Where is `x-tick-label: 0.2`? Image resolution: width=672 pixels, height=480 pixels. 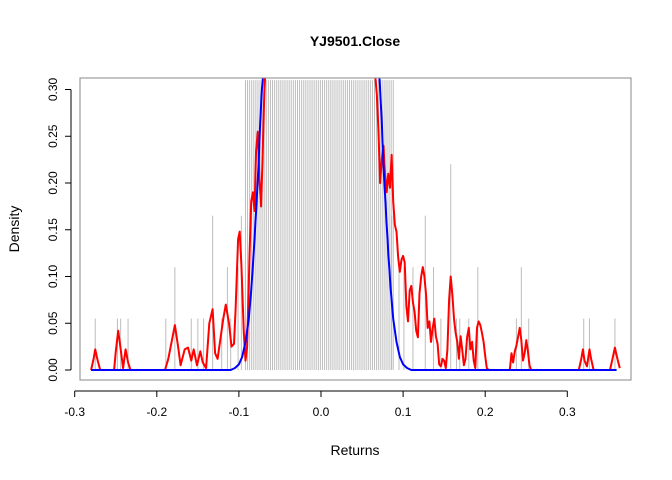
x-tick-label: 0.2 is located at coordinates (485, 412).